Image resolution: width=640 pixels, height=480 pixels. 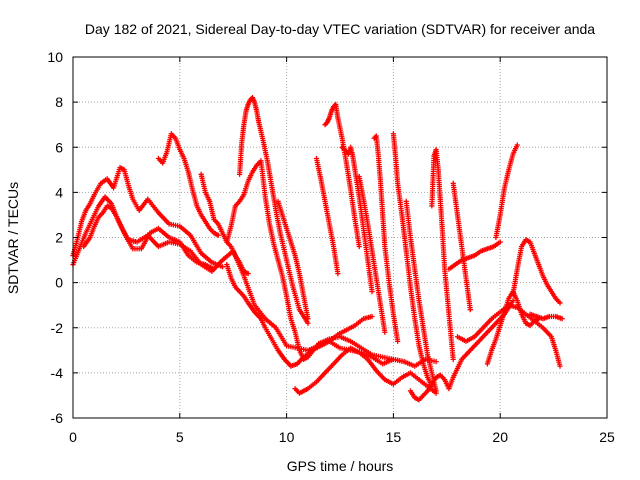 What do you see at coordinates (57, 373) in the screenshot?
I see `y-tick-label: -4` at bounding box center [57, 373].